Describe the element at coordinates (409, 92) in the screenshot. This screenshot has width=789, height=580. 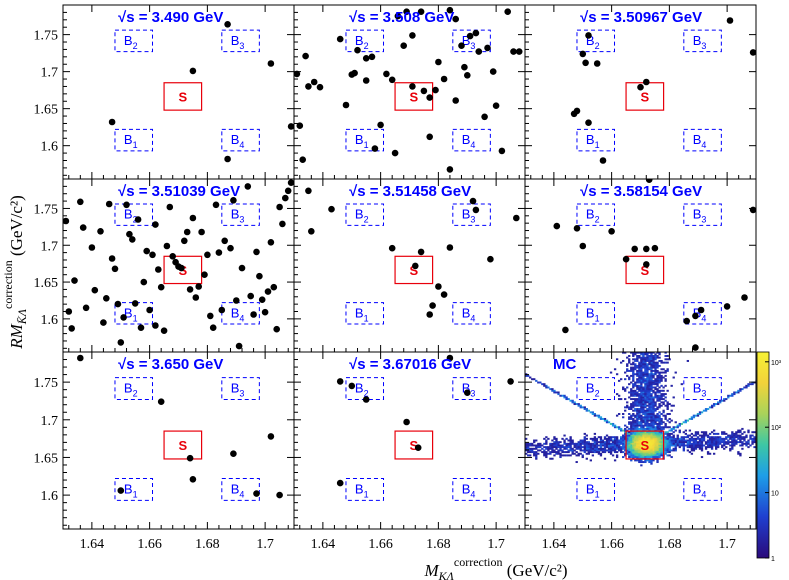
I see `ticks` at that location.